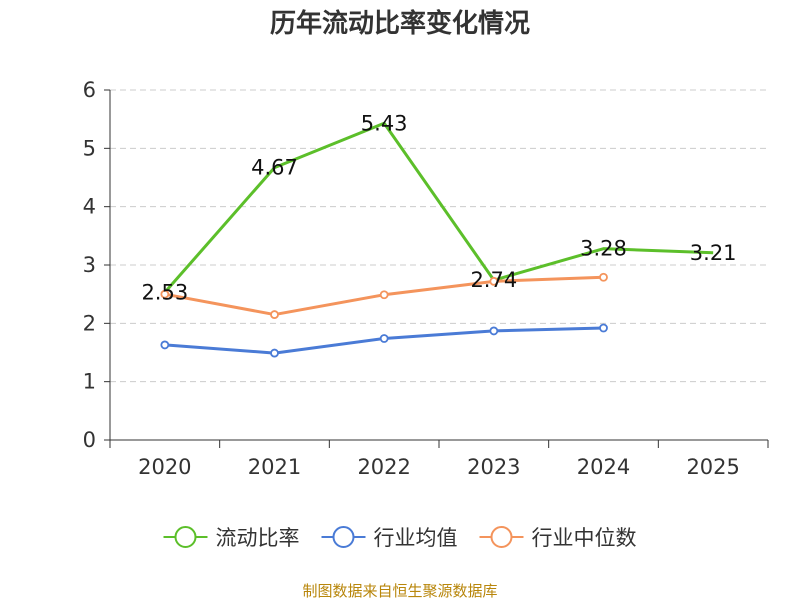 The height and width of the screenshot is (600, 800). What do you see at coordinates (712, 467) in the screenshot?
I see `x-tick-label: 2025` at bounding box center [712, 467].